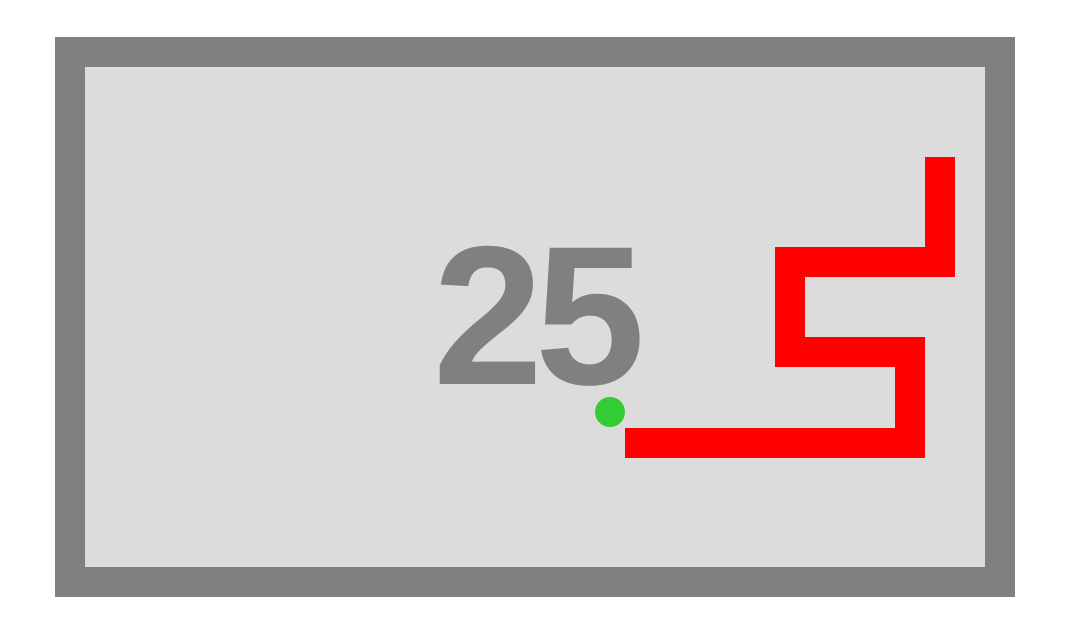  Describe the element at coordinates (538, 315) in the screenshot. I see `score-display: 25` at that location.